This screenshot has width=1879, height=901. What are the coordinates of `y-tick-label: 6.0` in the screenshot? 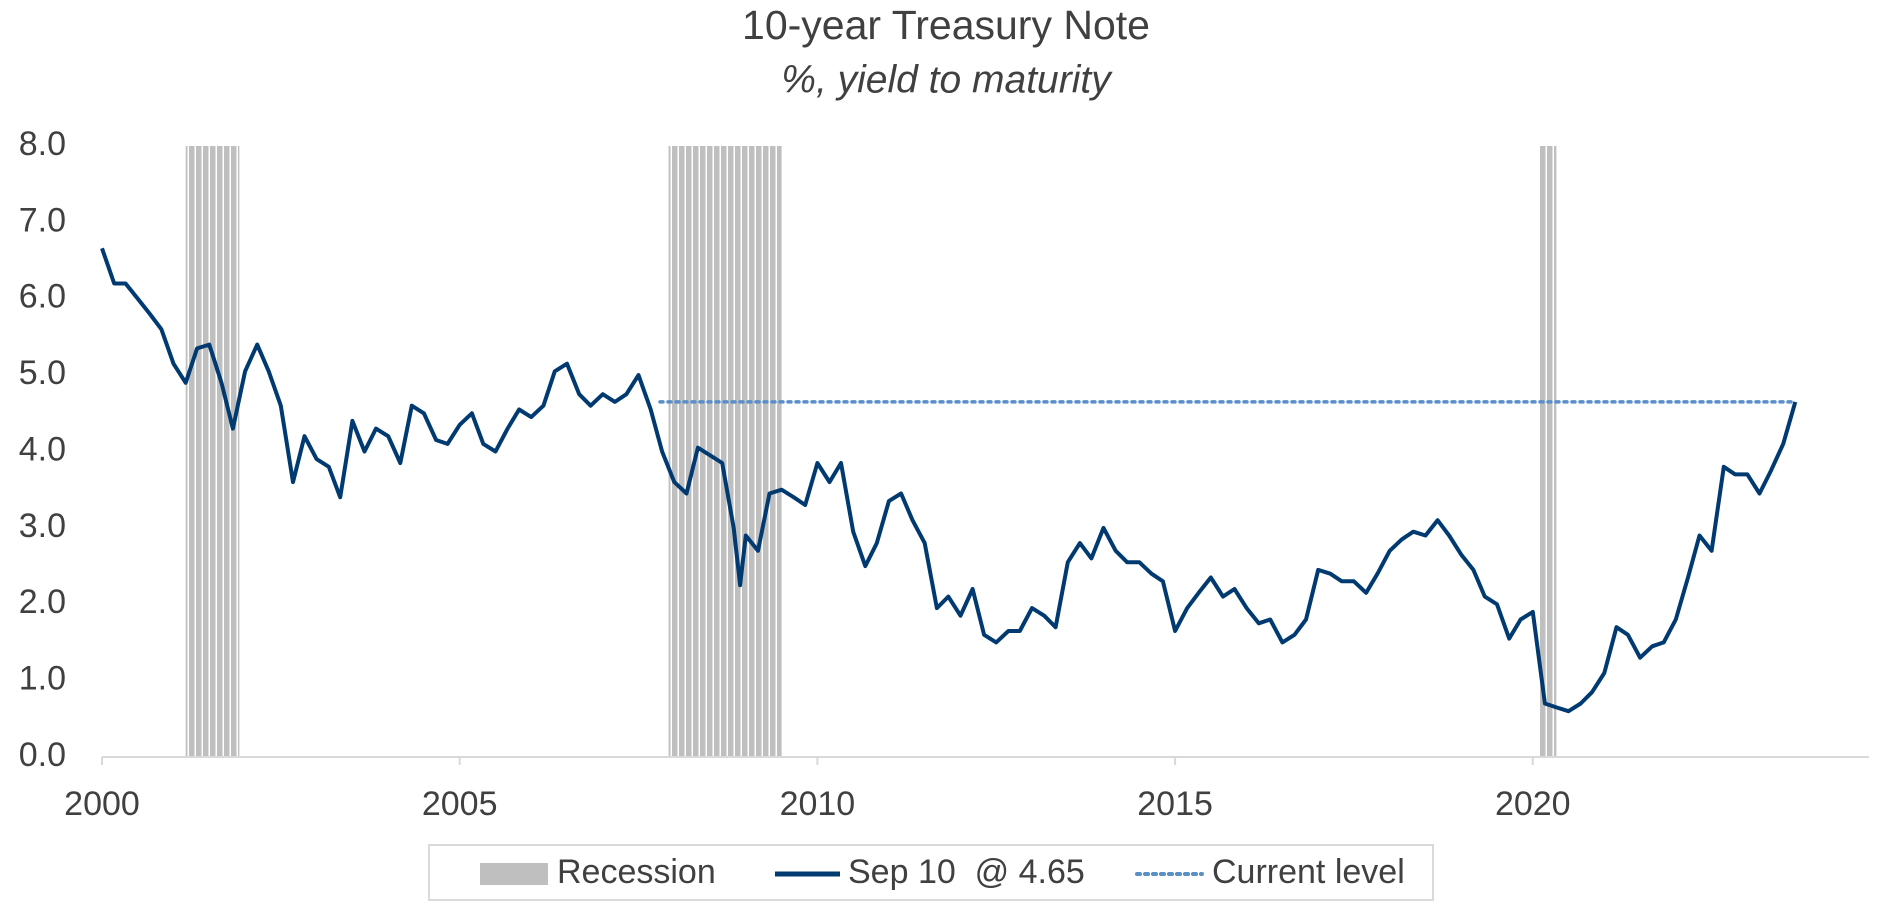 It's located at (42, 297).